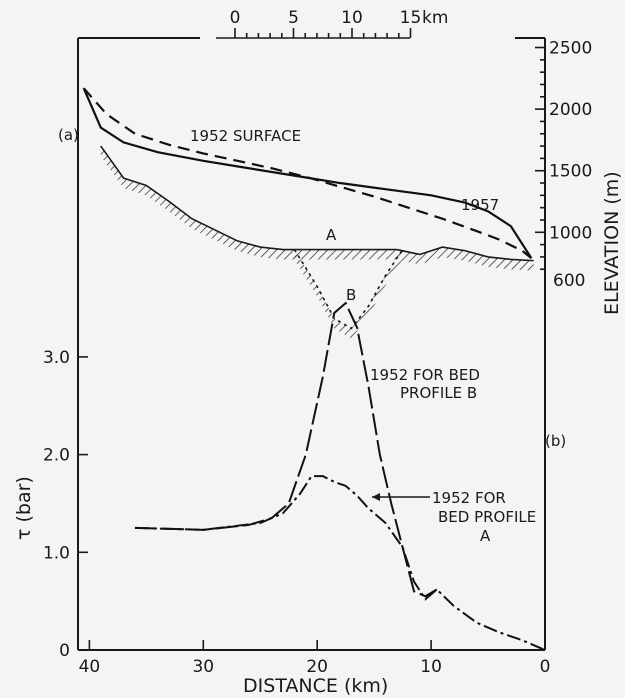  I want to click on elev-tick-label: 1000, so click(570, 233).